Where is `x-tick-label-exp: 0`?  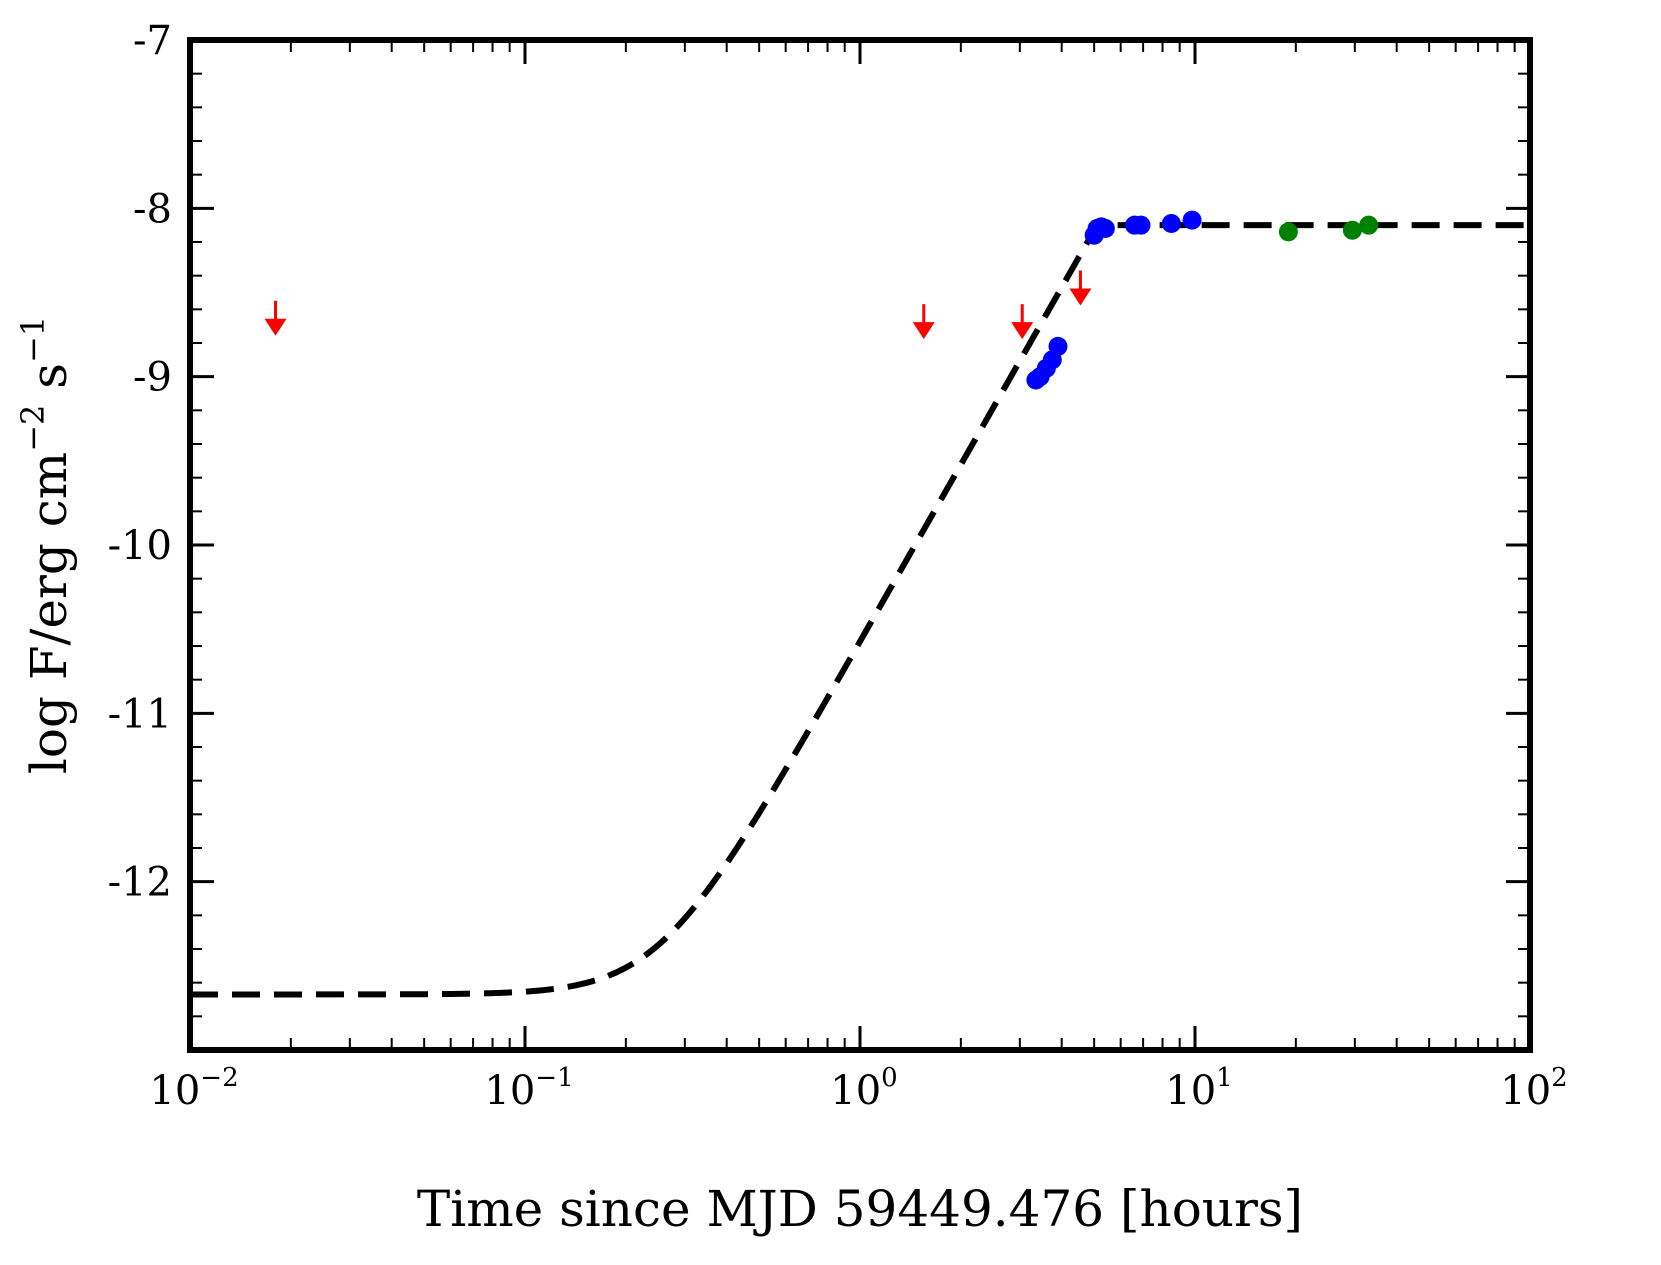 x-tick-label-exp: 0 is located at coordinates (889, 1078).